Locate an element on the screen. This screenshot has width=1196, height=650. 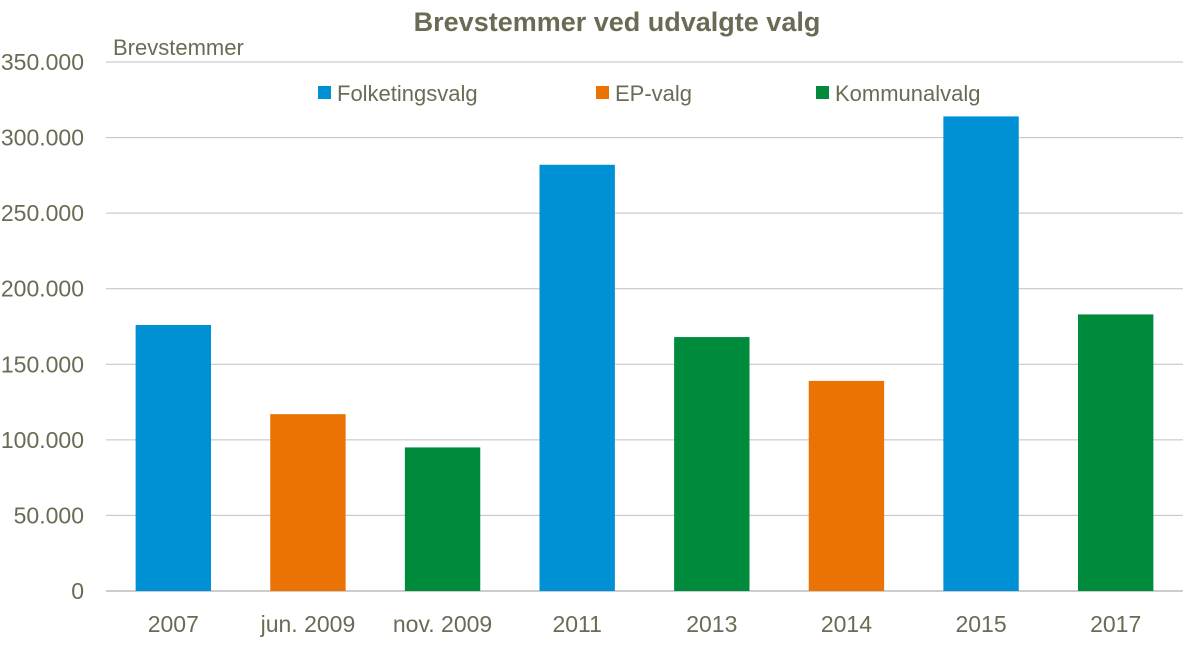
y-tick-label: 50.000 is located at coordinates (49, 515).